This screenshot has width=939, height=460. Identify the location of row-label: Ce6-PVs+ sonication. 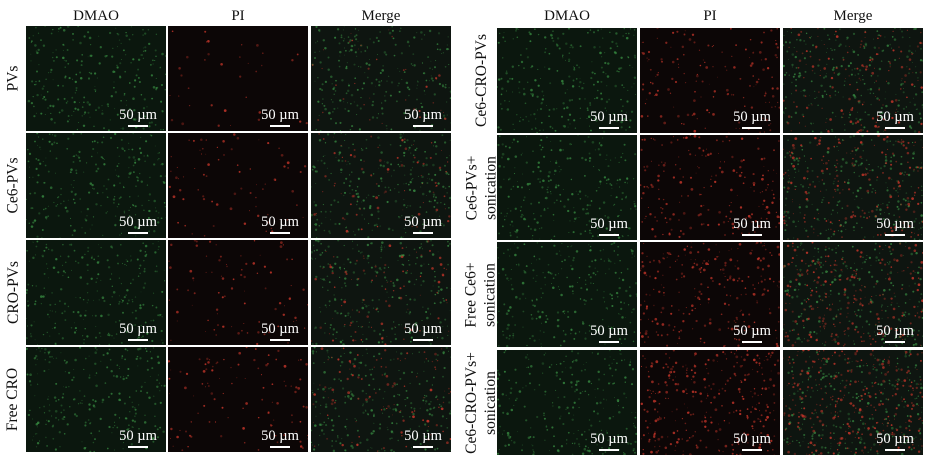
(481, 187).